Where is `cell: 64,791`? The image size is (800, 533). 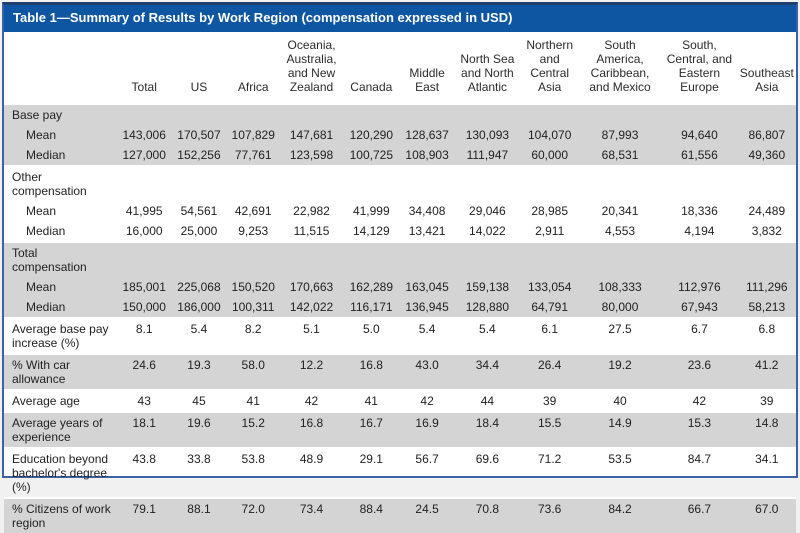 cell: 64,791 is located at coordinates (550, 307).